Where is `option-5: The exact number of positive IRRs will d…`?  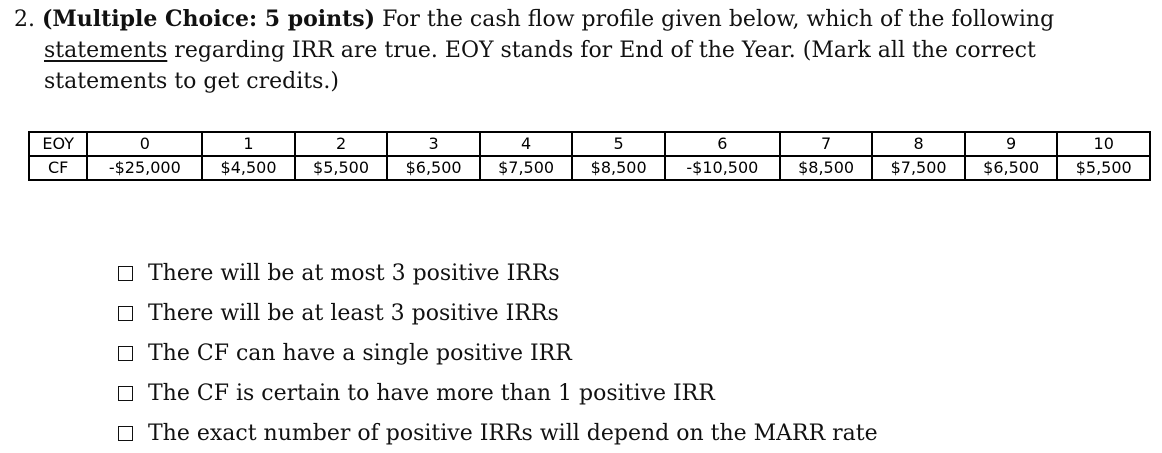
option-5: The exact number of positive IRRs will d… is located at coordinates (498, 433).